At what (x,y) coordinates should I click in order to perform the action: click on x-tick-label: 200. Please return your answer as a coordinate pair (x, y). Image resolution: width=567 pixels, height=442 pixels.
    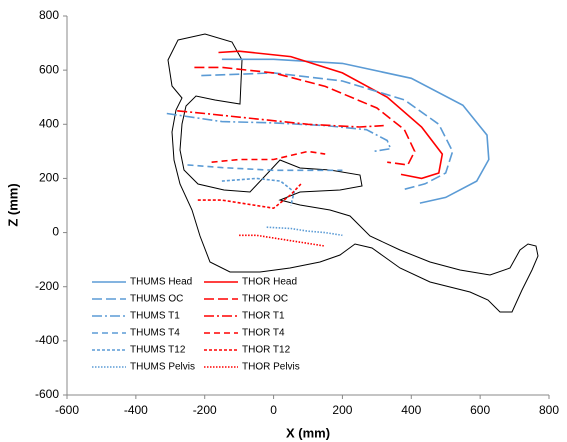
    Looking at the image, I should click on (342, 410).